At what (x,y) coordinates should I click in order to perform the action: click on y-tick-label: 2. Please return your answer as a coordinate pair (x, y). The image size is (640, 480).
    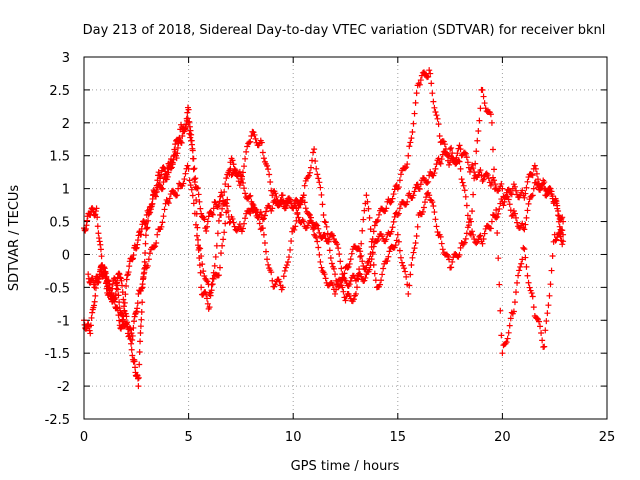
    Looking at the image, I should click on (66, 124).